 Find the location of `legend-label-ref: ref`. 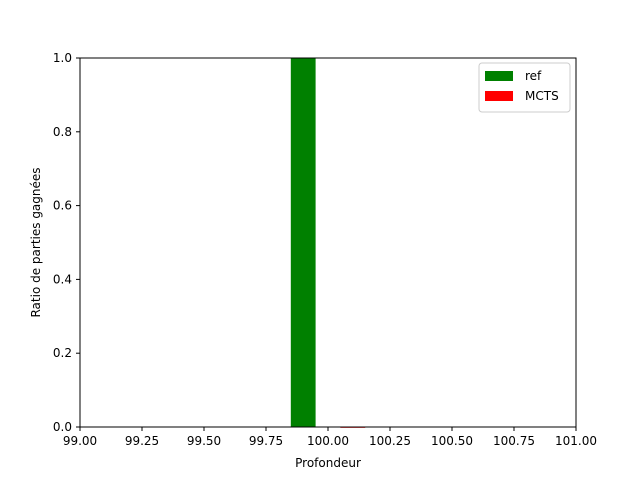

legend-label-ref: ref is located at coordinates (533, 76).